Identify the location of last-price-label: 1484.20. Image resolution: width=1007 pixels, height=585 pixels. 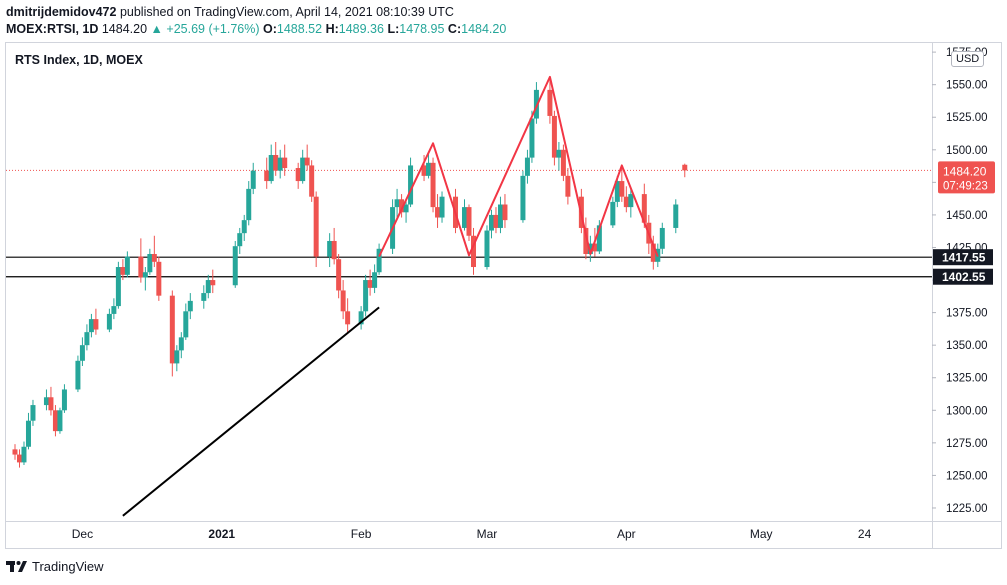
(965, 171).